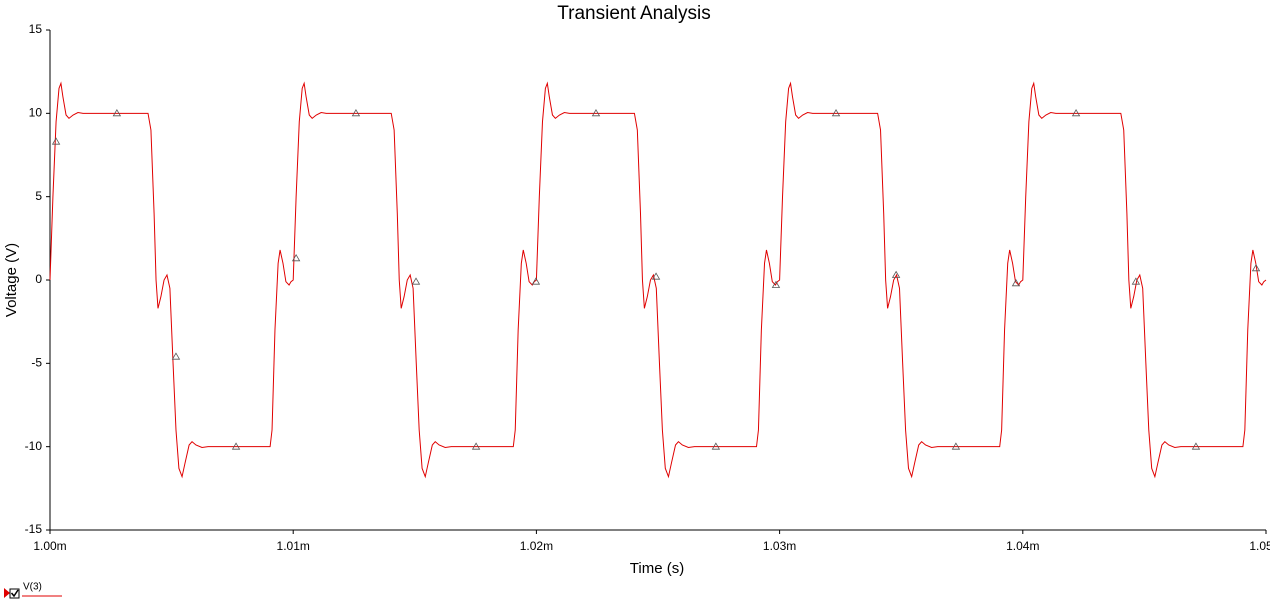 Image resolution: width=1270 pixels, height=608 pixels. I want to click on x-tick-label: 1.05m, so click(1259, 546).